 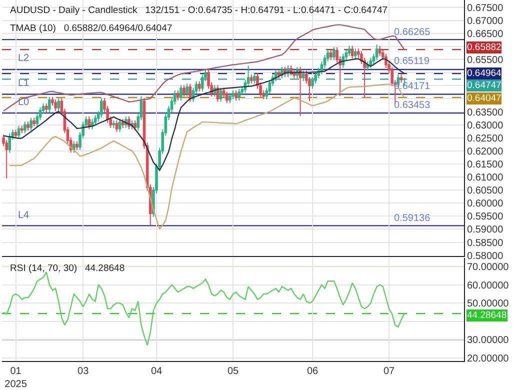 What do you see at coordinates (484, 98) in the screenshot?
I see `ref-line-label: 0.64047` at bounding box center [484, 98].